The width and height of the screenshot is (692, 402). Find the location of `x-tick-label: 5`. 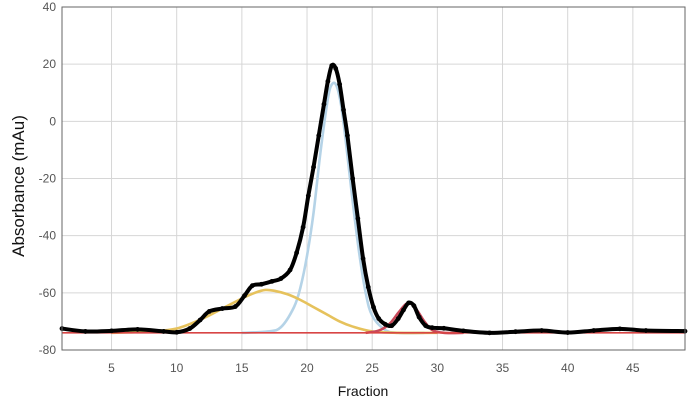

x-tick-label: 5 is located at coordinates (111, 368).